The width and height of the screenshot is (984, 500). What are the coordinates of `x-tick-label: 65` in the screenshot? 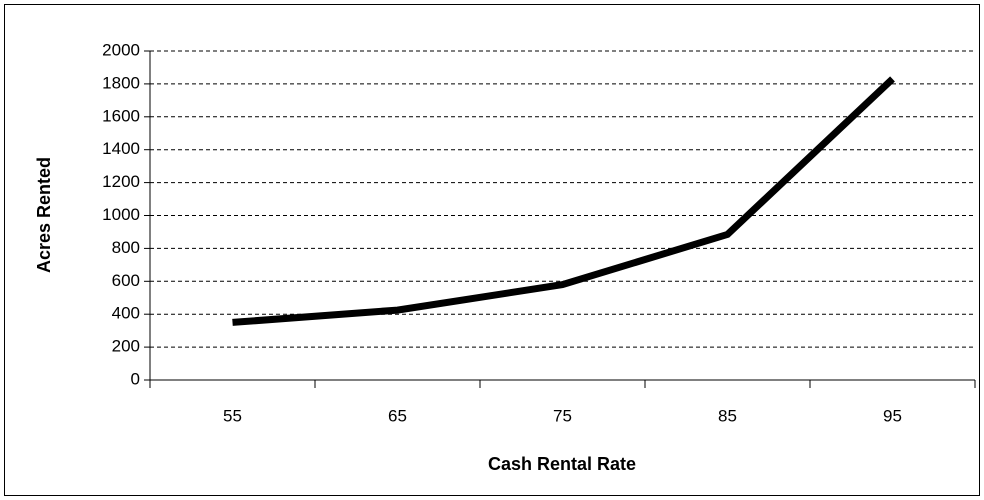 It's located at (397, 415).